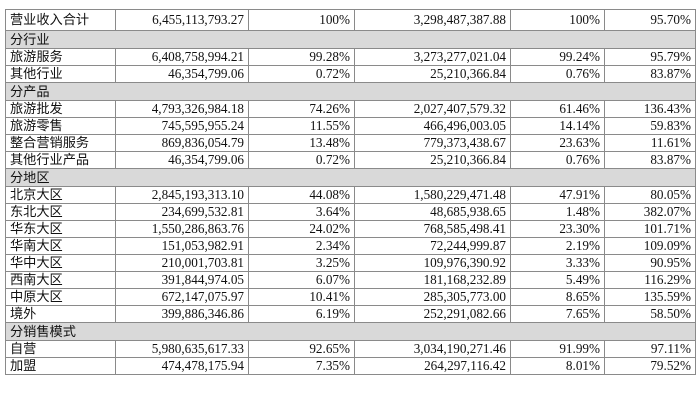  I want to click on row-label: 西南大区, so click(60, 280).